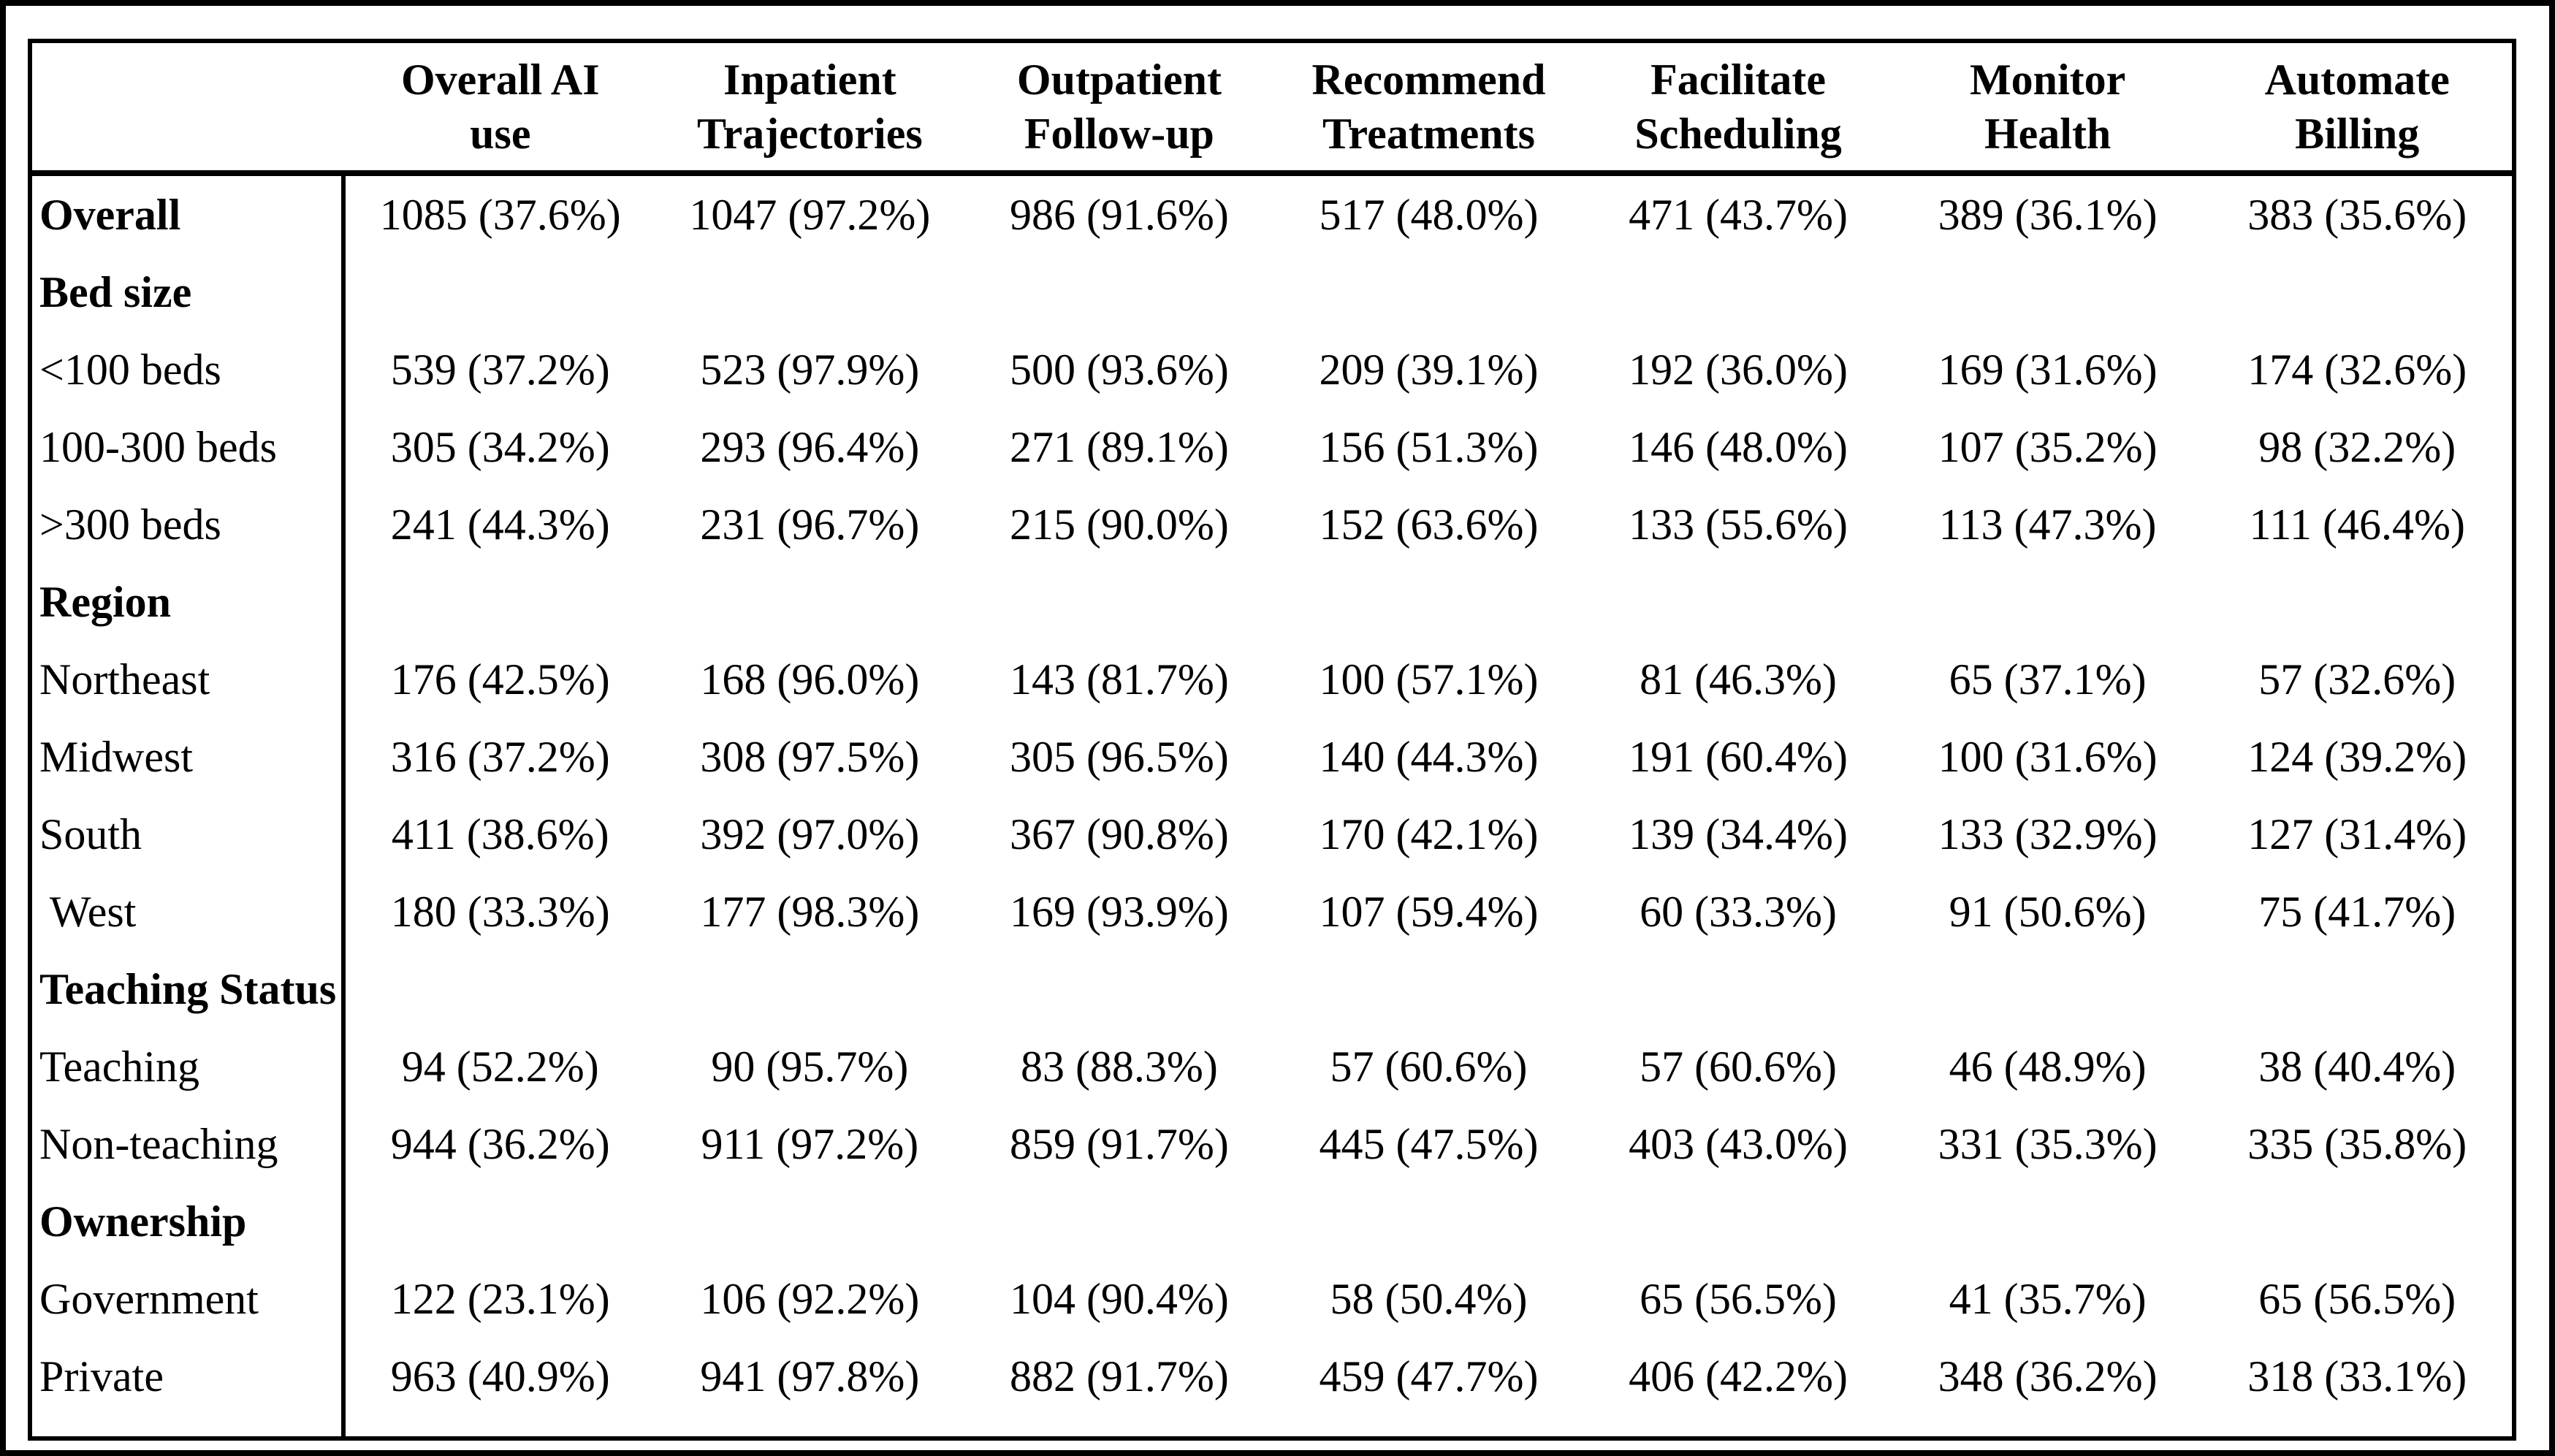 The height and width of the screenshot is (1456, 2555). Describe the element at coordinates (1738, 134) in the screenshot. I see `column-header-line: Scheduling` at that location.